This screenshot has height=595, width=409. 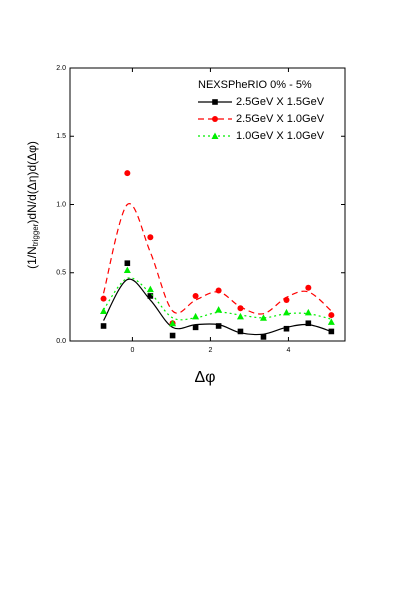 I want to click on legend-label: 1.0GeV X 1.0GeV, so click(x=280, y=136).